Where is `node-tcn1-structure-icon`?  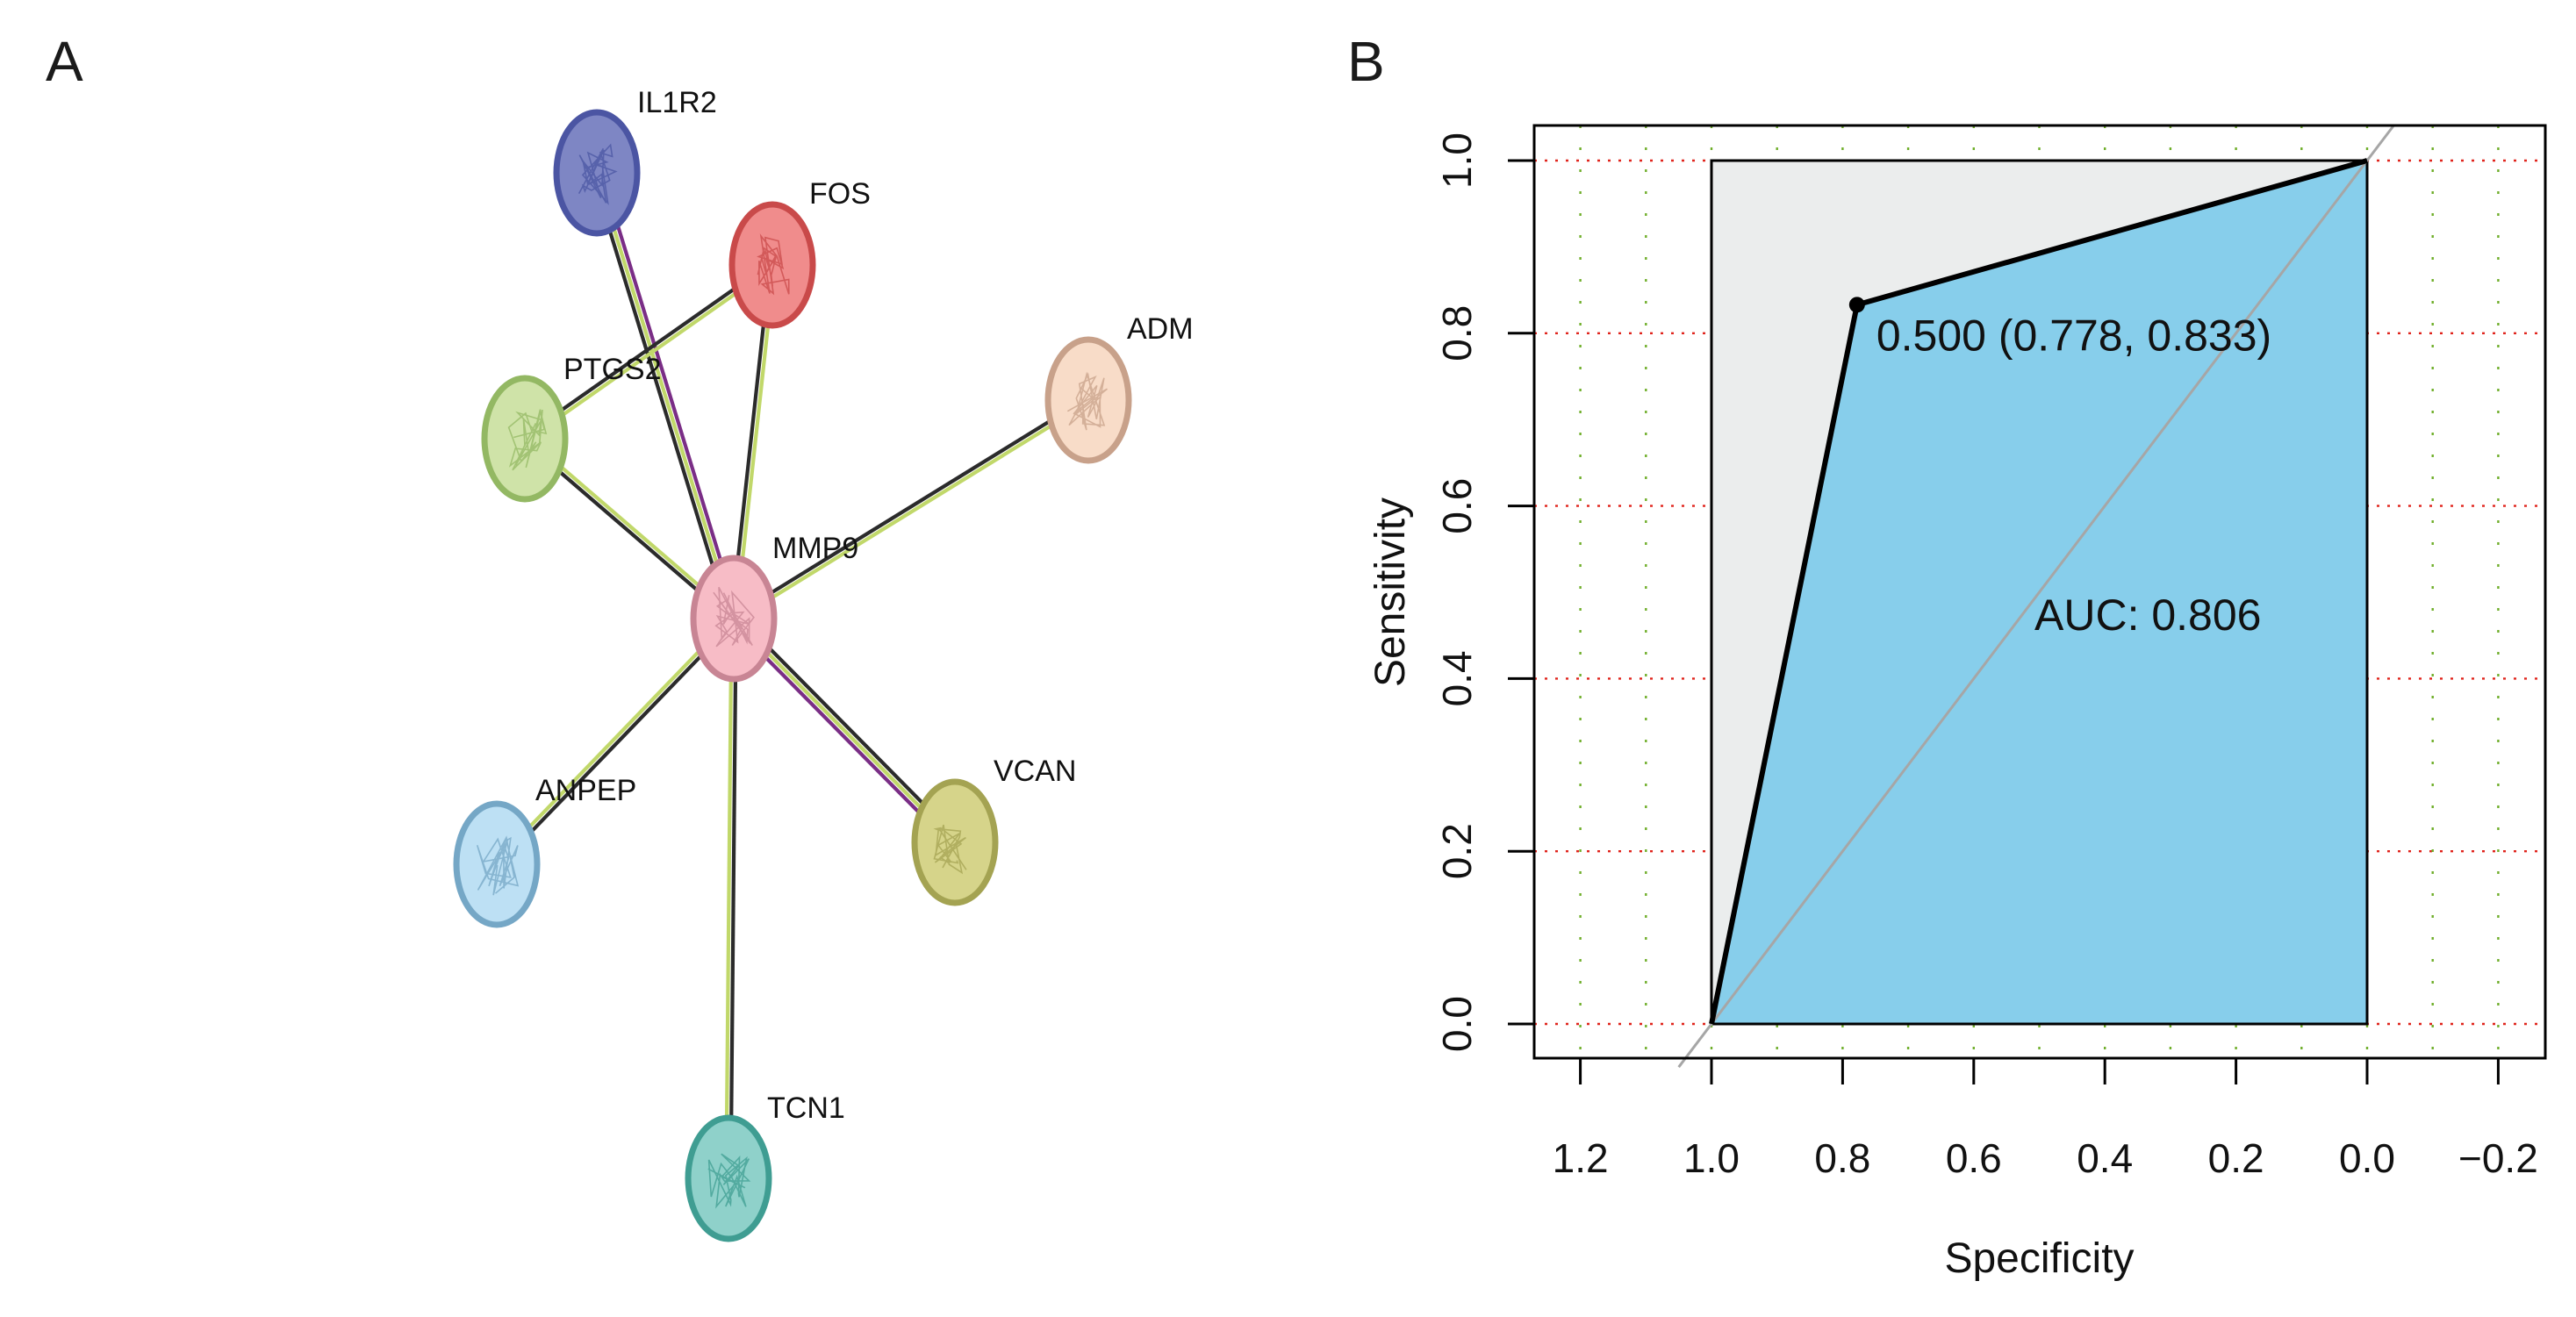 node-tcn1-structure-icon is located at coordinates (729, 1181).